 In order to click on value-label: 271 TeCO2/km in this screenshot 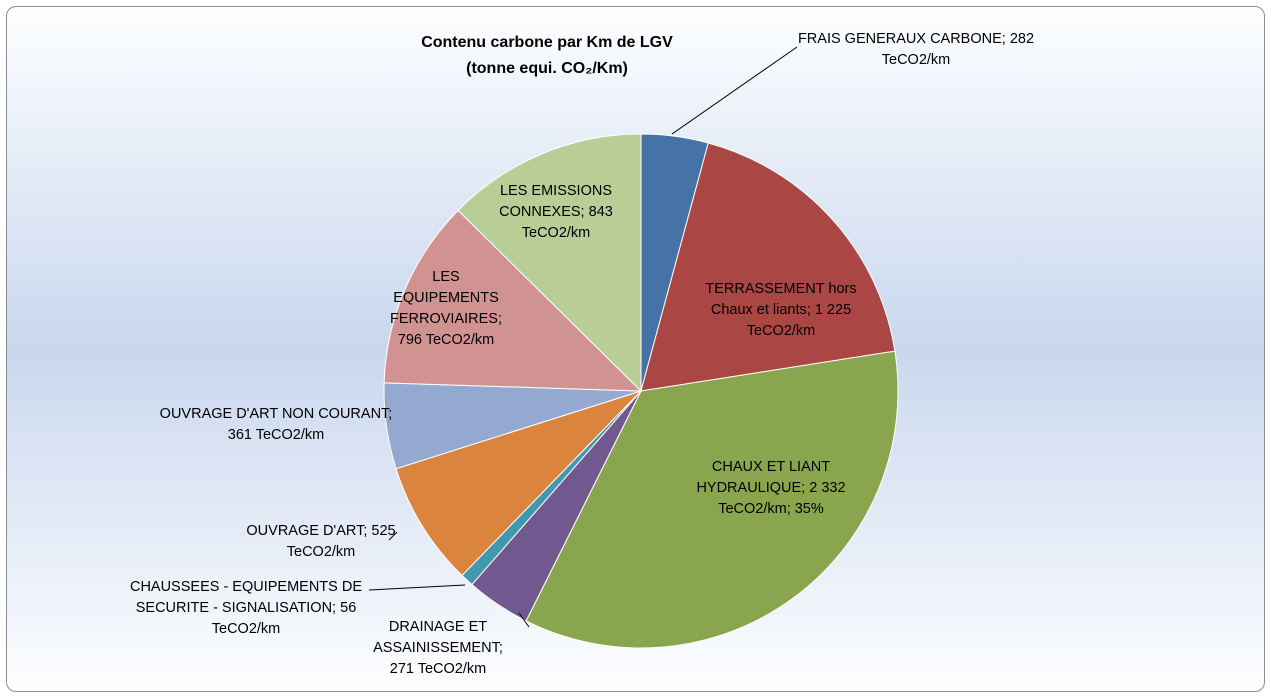, I will do `click(438, 669)`.